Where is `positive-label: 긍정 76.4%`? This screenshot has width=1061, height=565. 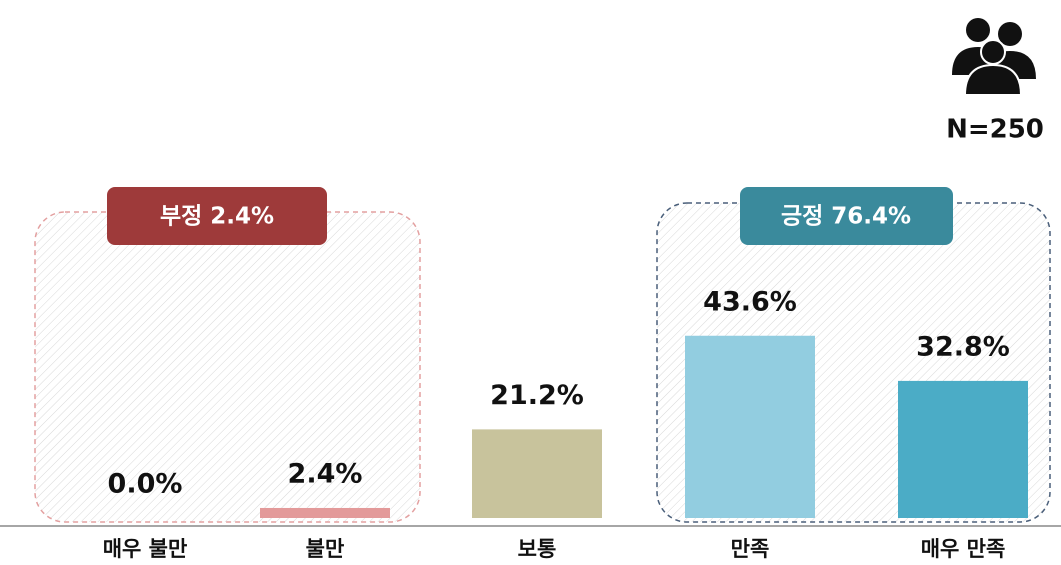
positive-label: 긍정 76.4% is located at coordinates (846, 217).